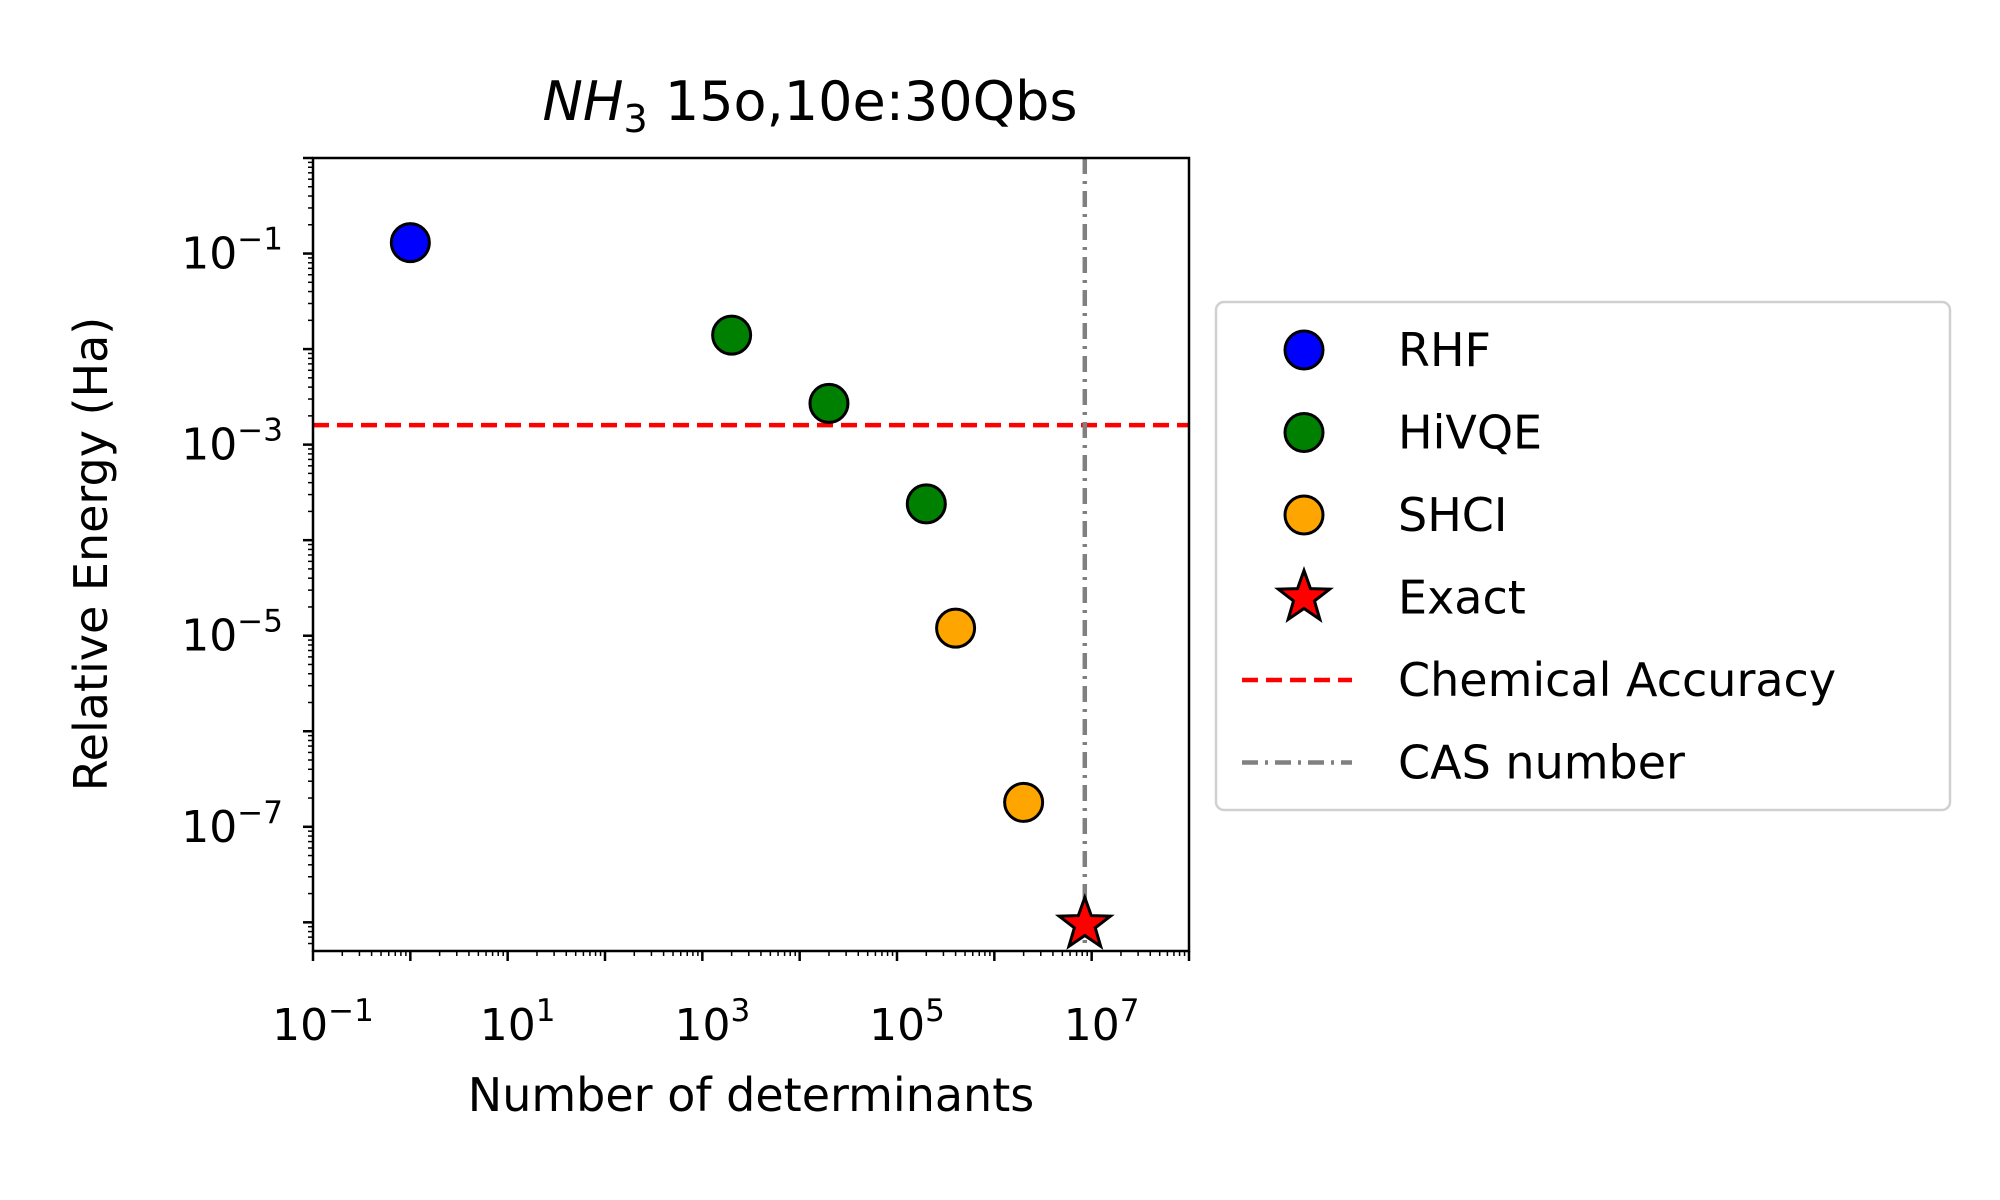 The height and width of the screenshot is (1200, 2000). I want to click on x-tick-label: 10⁷, so click(1102, 1022).